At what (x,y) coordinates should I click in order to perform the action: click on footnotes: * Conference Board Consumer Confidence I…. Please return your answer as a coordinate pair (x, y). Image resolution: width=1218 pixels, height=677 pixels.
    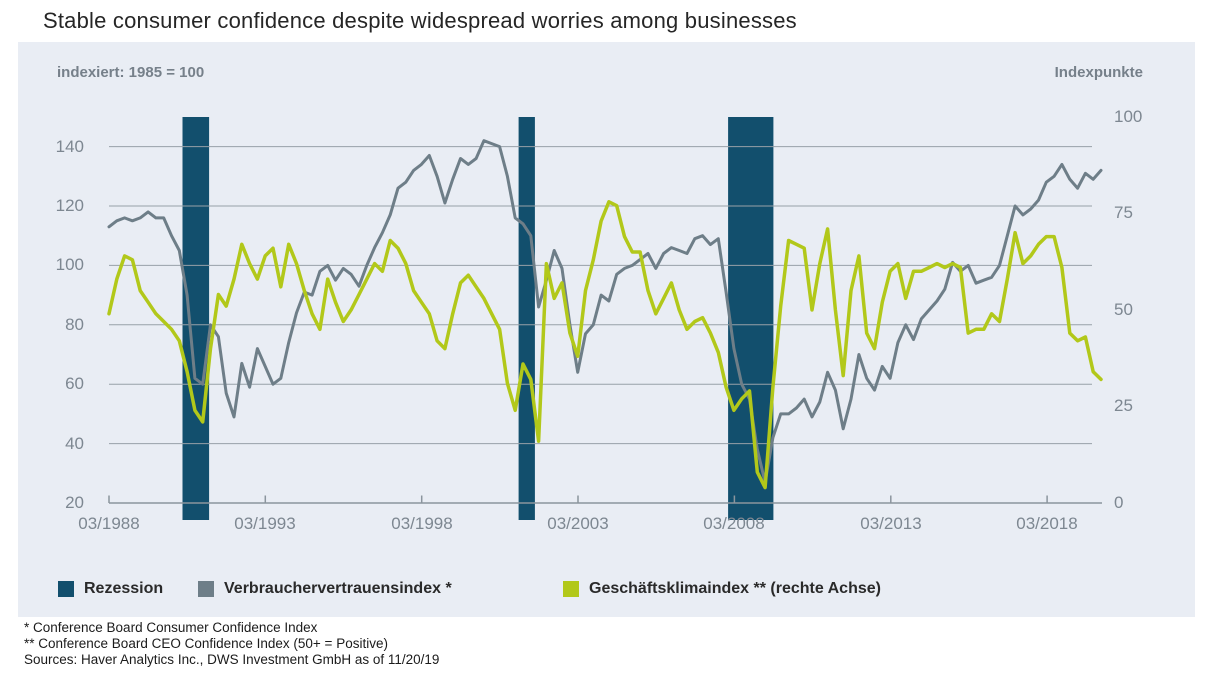
    Looking at the image, I should click on (231, 644).